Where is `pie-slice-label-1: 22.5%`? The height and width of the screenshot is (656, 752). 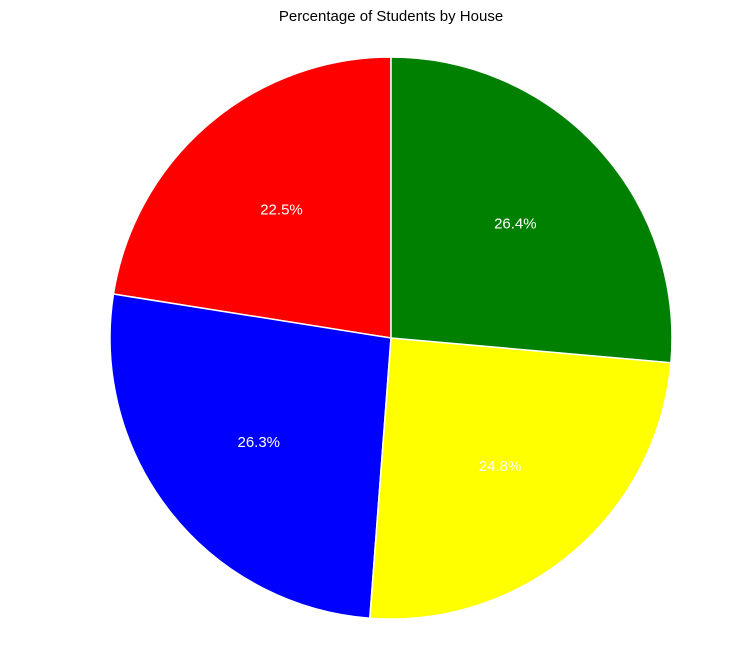
pie-slice-label-1: 22.5% is located at coordinates (281, 209).